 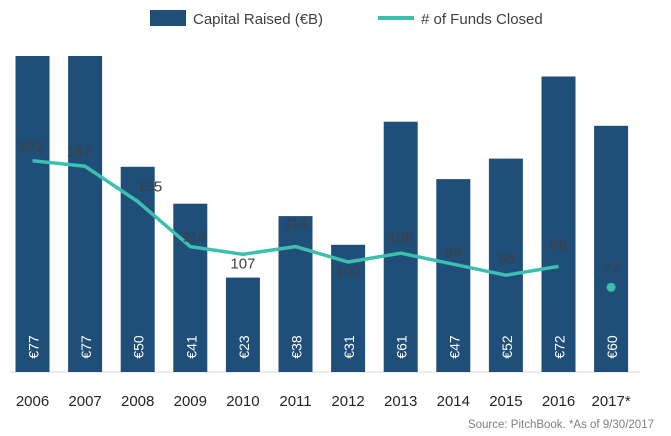 What do you see at coordinates (137, 401) in the screenshot?
I see `x-tick-label: 2008` at bounding box center [137, 401].